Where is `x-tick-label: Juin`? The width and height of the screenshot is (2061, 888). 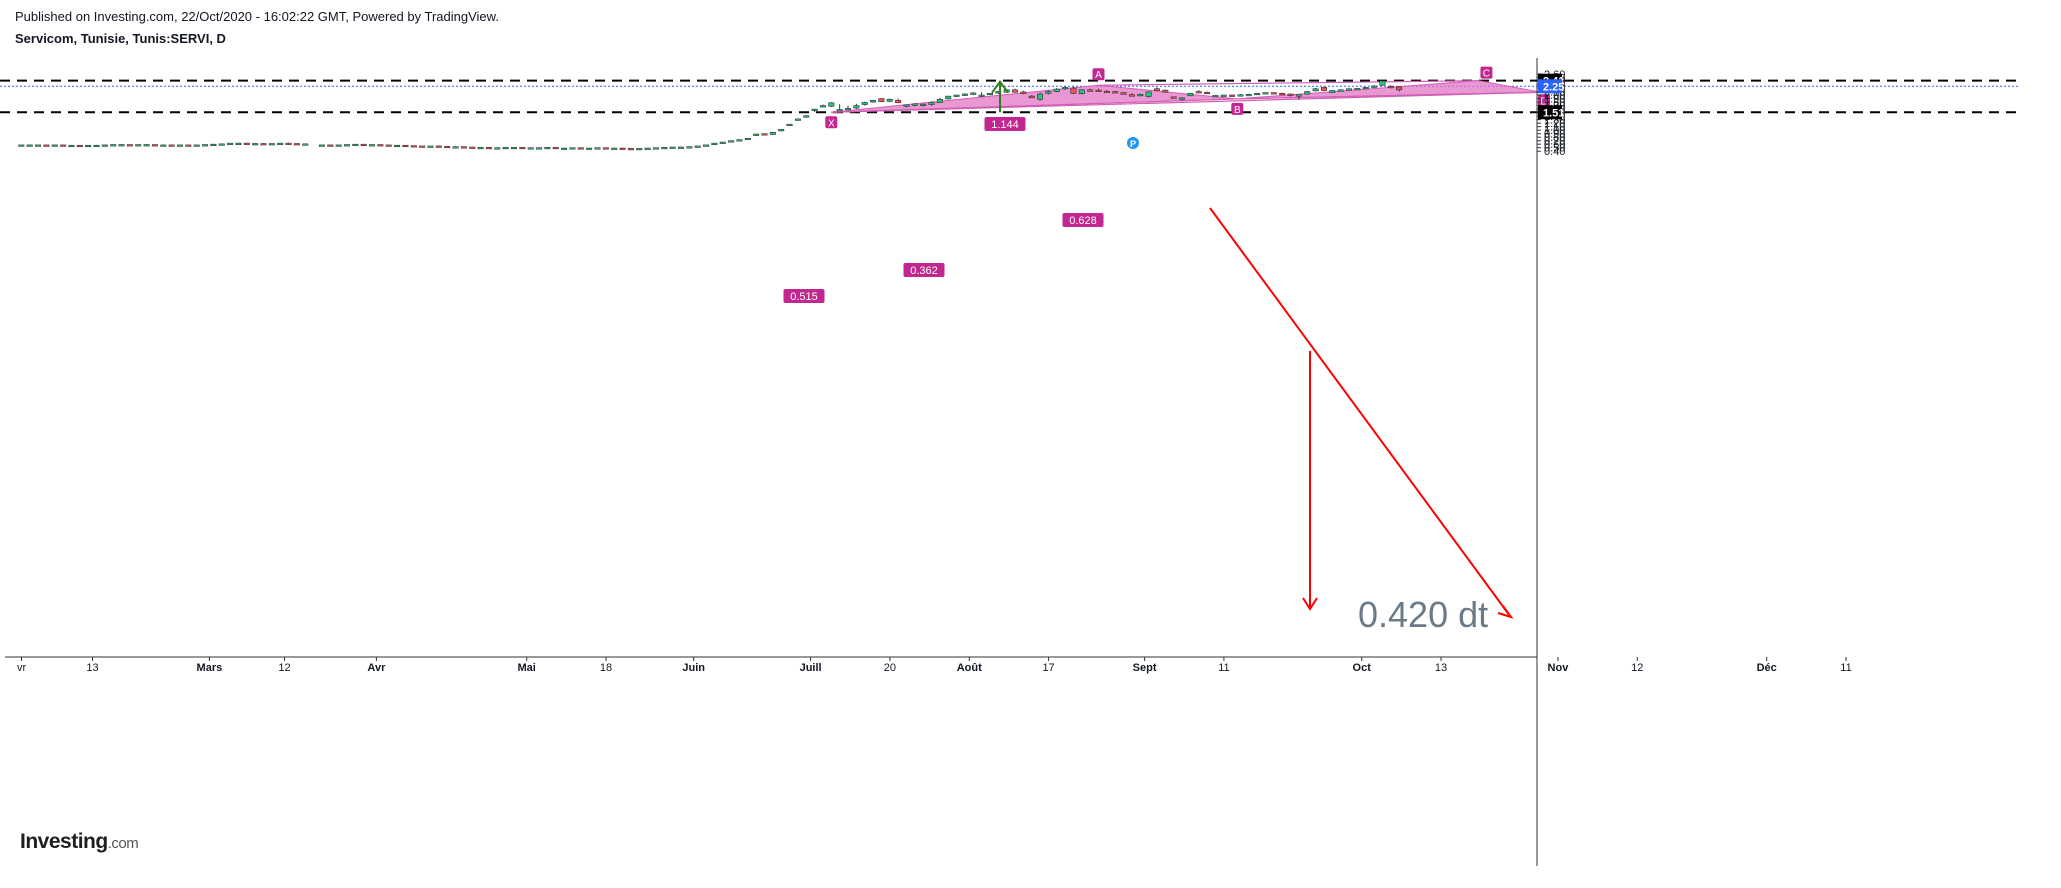 x-tick-label: Juin is located at coordinates (693, 668).